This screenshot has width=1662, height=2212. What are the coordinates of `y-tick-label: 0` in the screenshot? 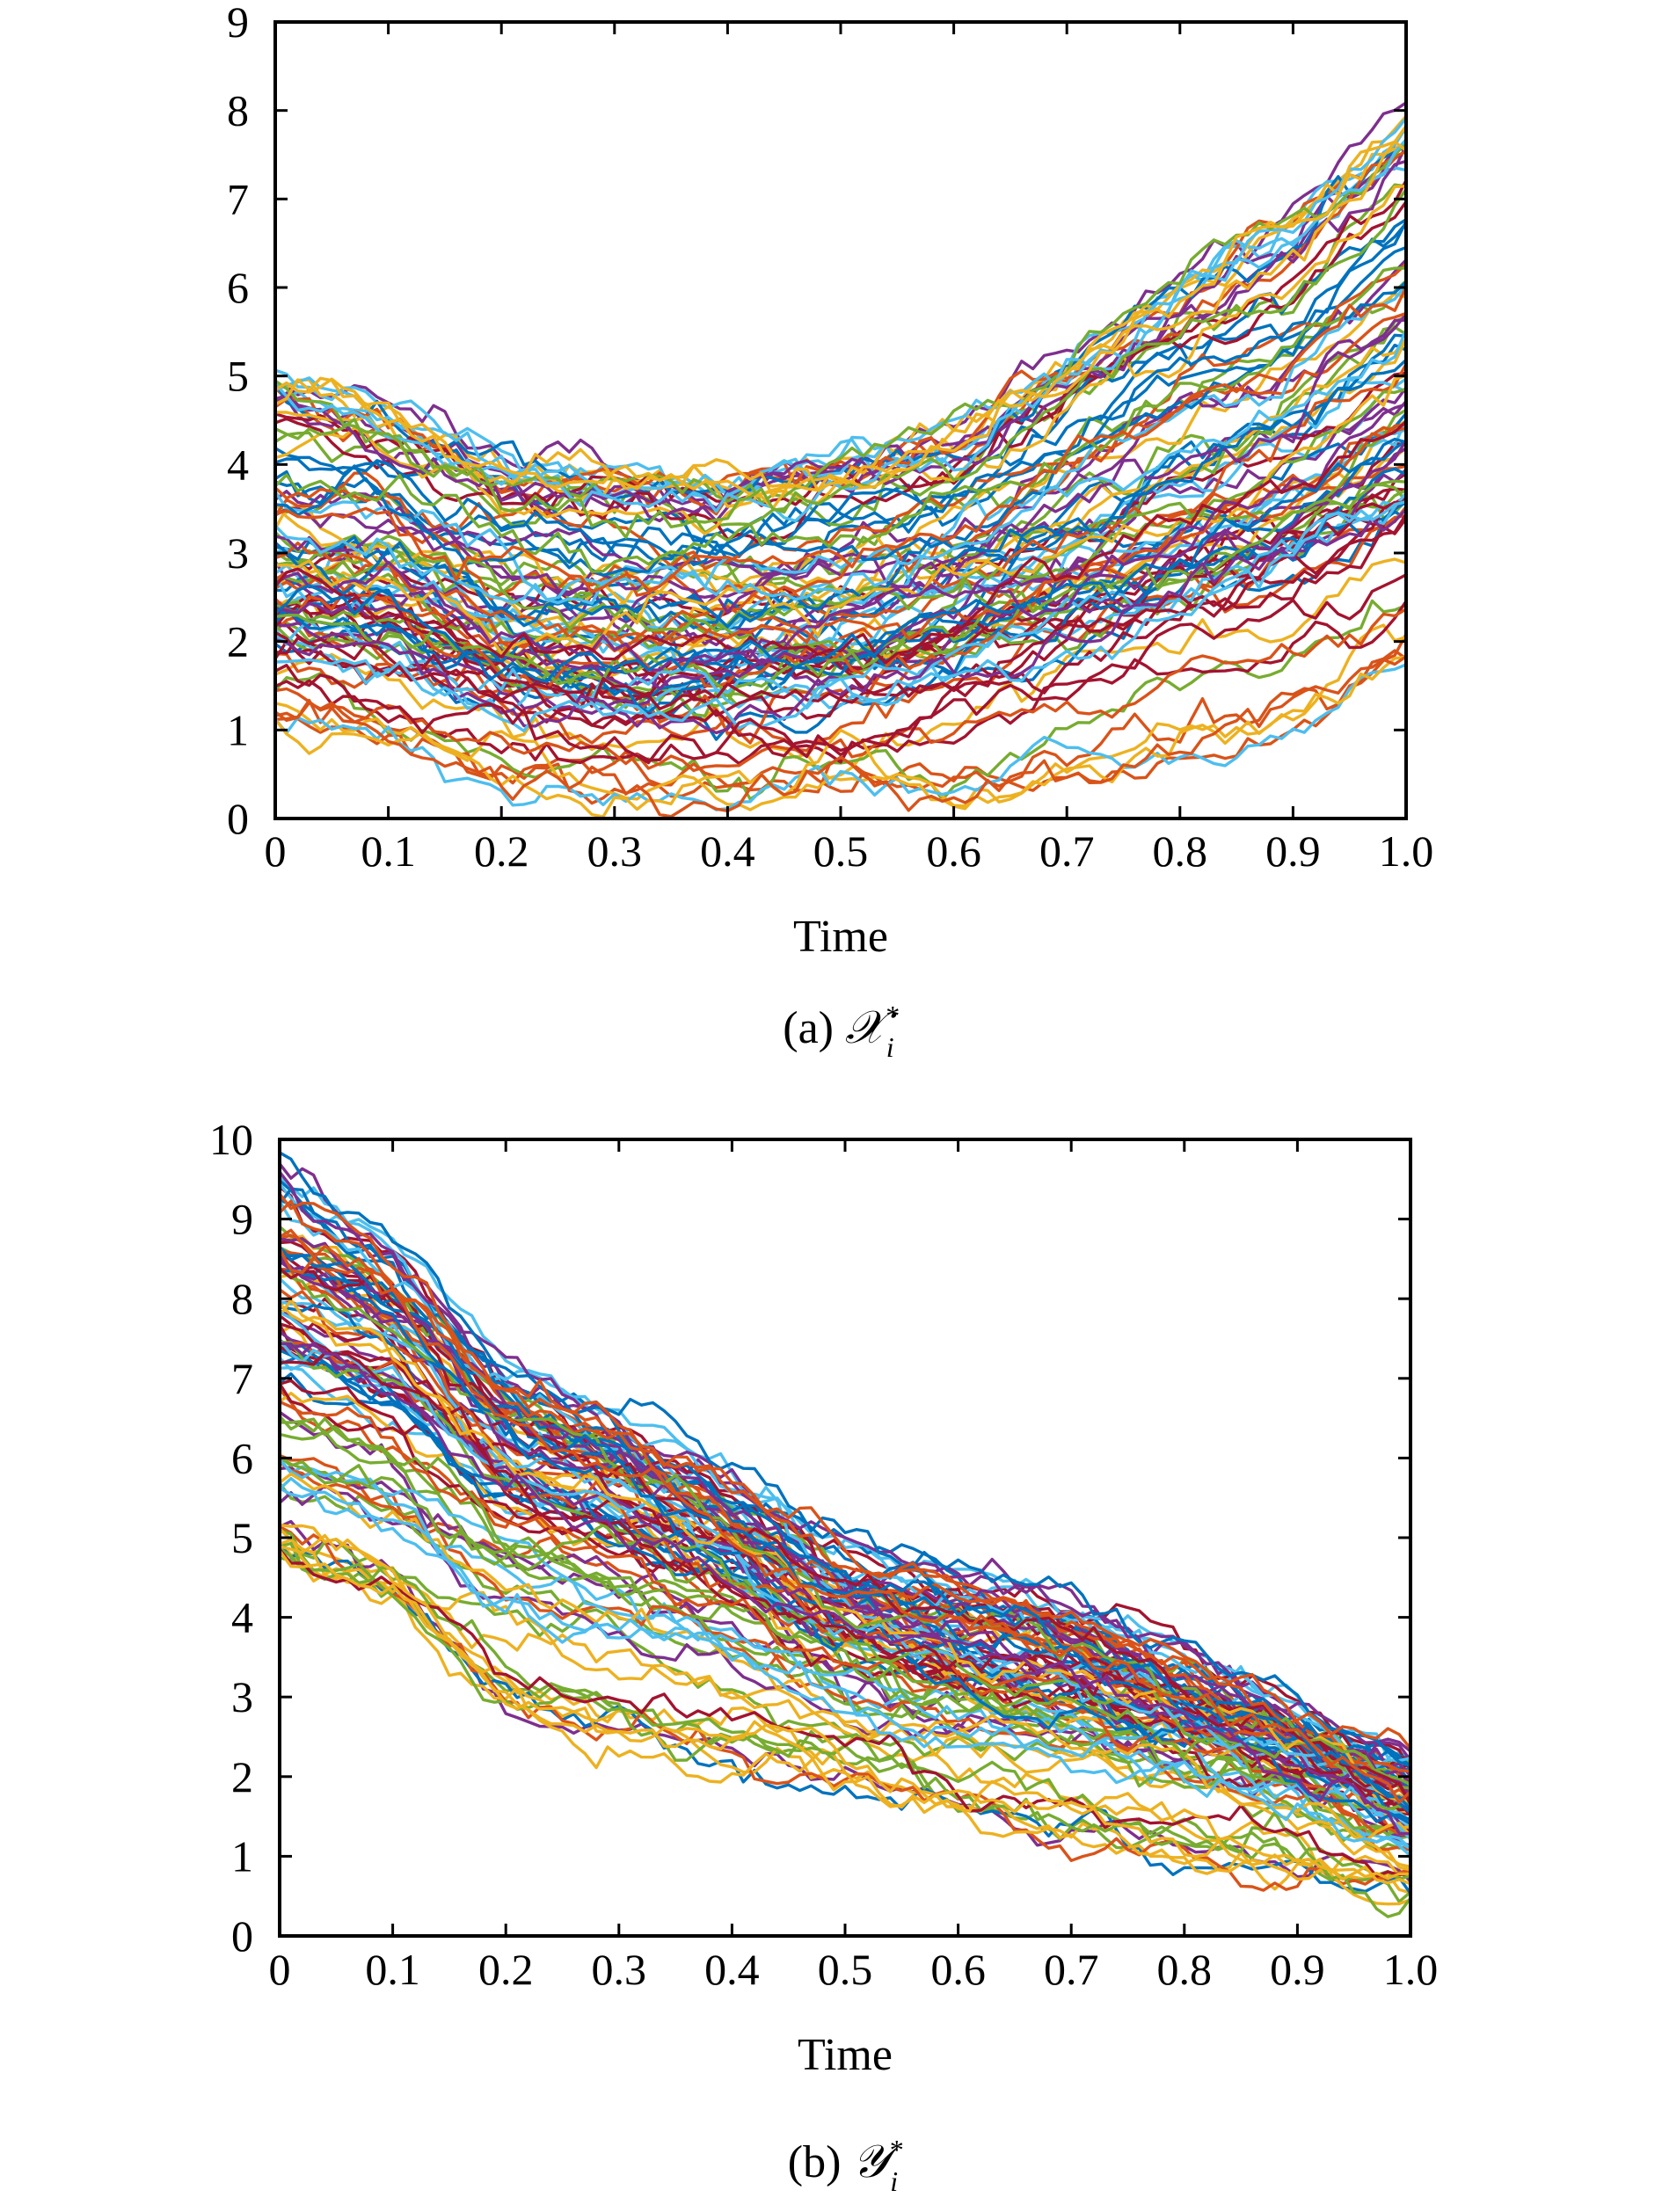 It's located at (242, 1936).